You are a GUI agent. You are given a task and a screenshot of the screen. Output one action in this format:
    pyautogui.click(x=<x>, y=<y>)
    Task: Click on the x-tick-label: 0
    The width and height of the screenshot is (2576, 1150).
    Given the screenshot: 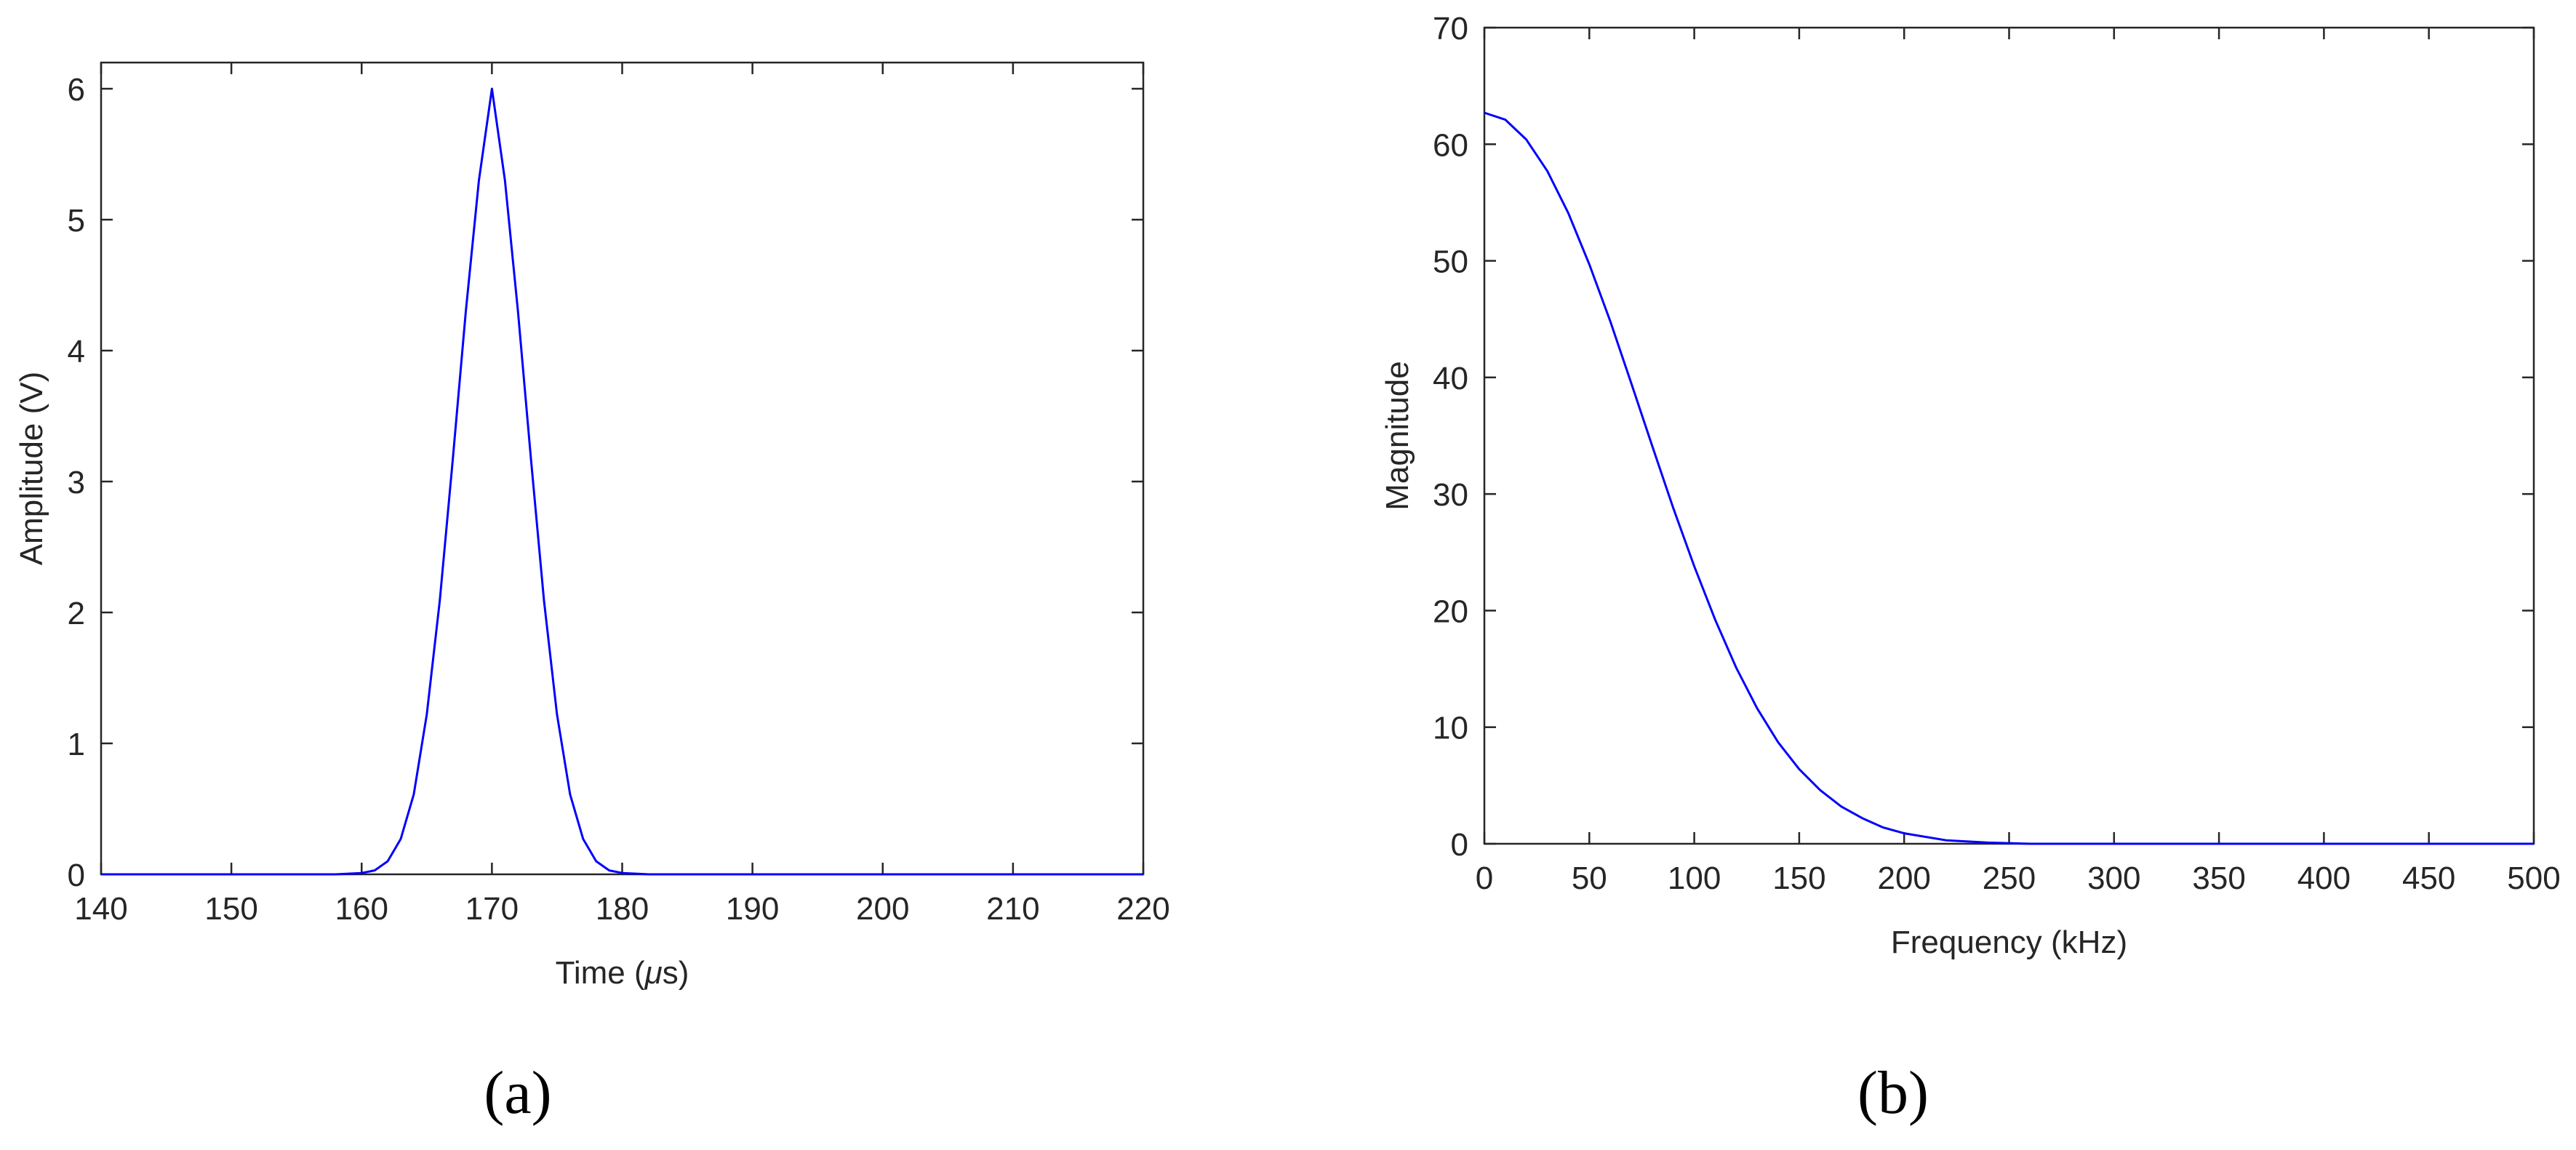 What is the action you would take?
    pyautogui.click(x=1484, y=878)
    